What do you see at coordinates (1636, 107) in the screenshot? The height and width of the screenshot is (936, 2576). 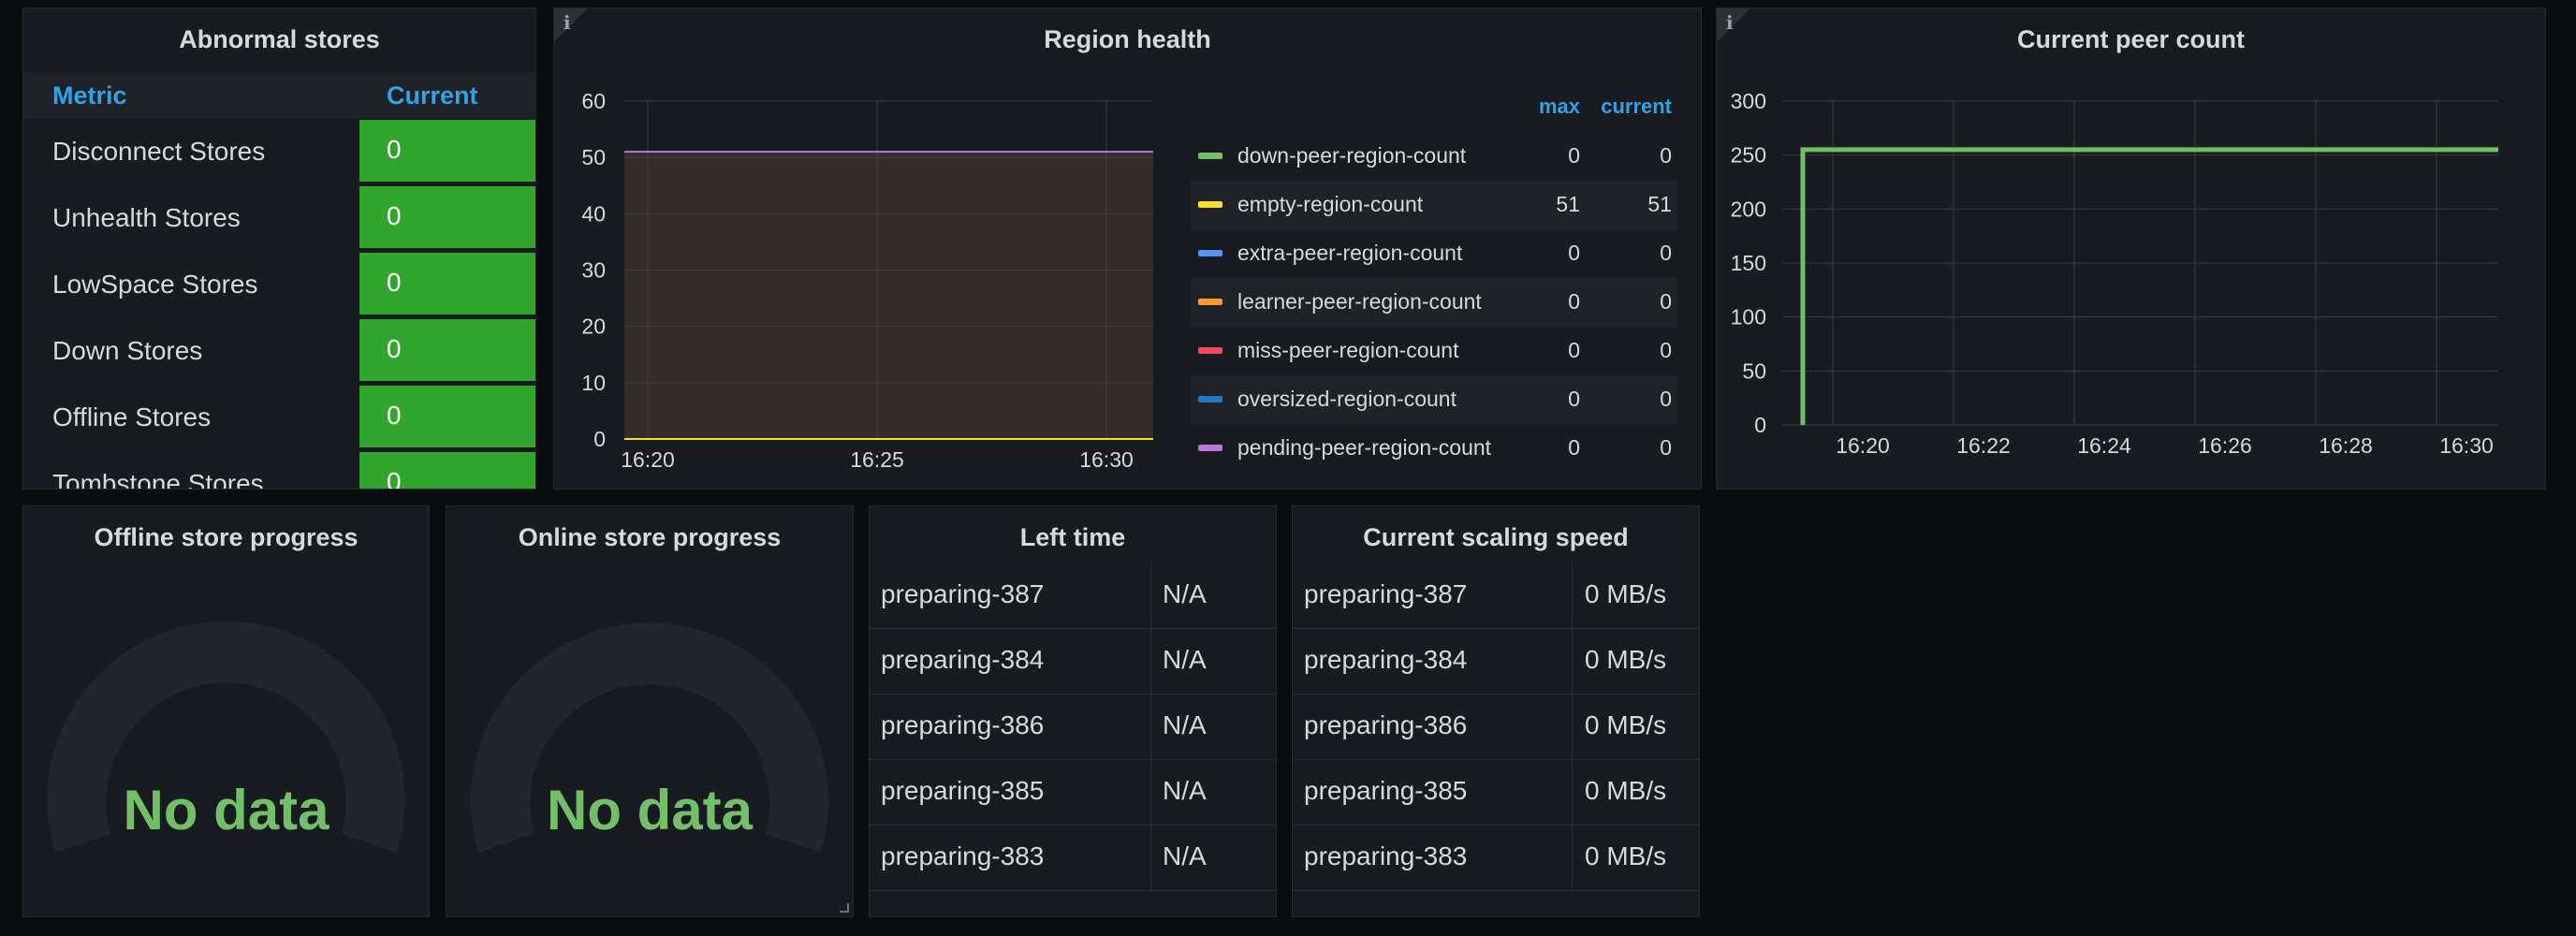 I see `legend-header-current: current` at bounding box center [1636, 107].